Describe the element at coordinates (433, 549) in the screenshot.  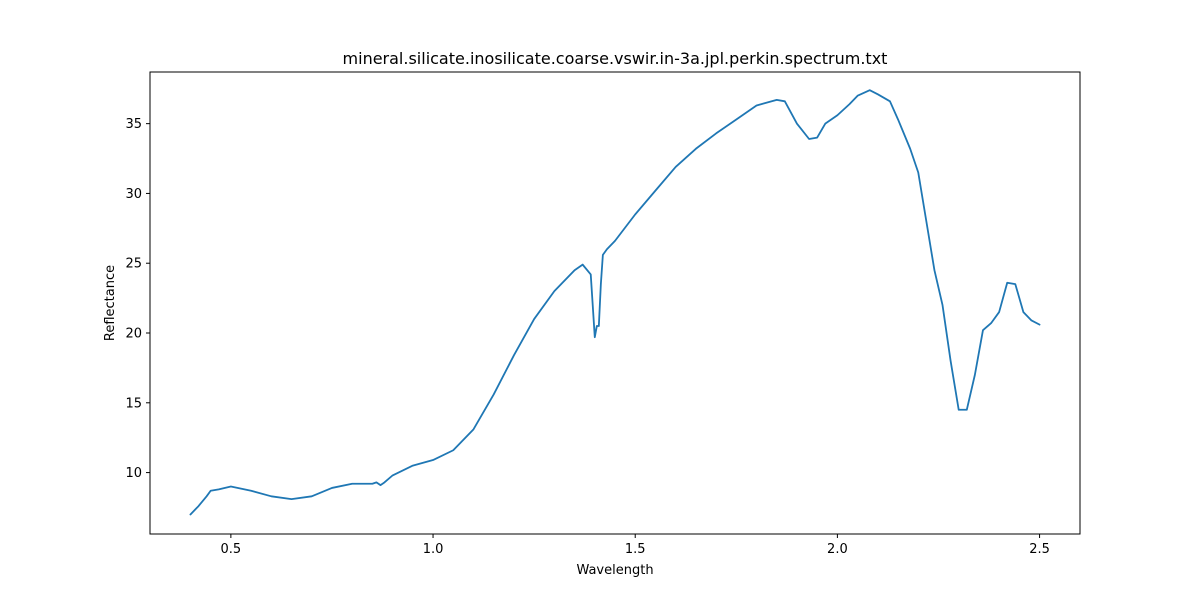
I see `x-tick-label: 1.0` at that location.